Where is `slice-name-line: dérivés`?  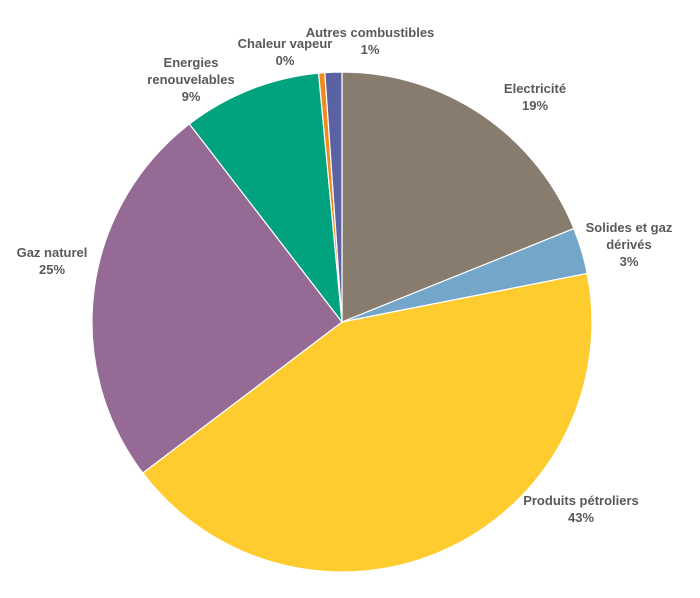 slice-name-line: dérivés is located at coordinates (629, 244).